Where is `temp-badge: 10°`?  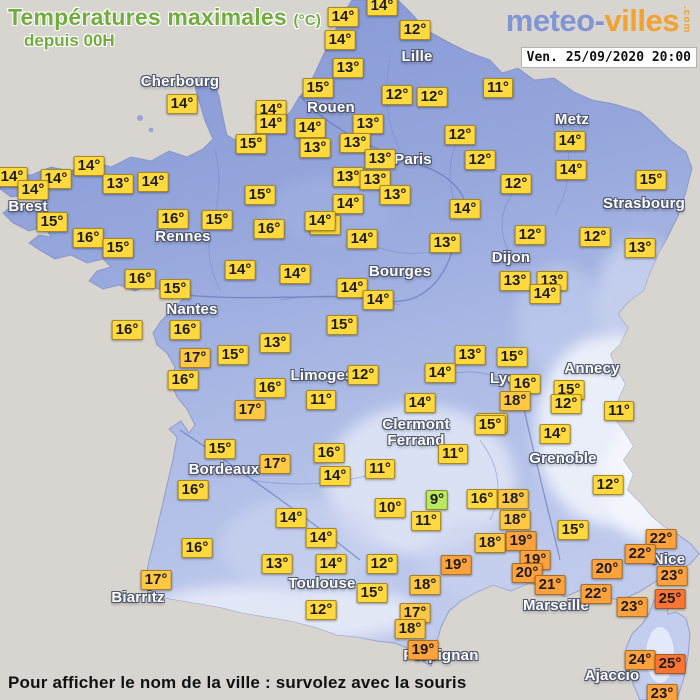 temp-badge: 10° is located at coordinates (390, 508).